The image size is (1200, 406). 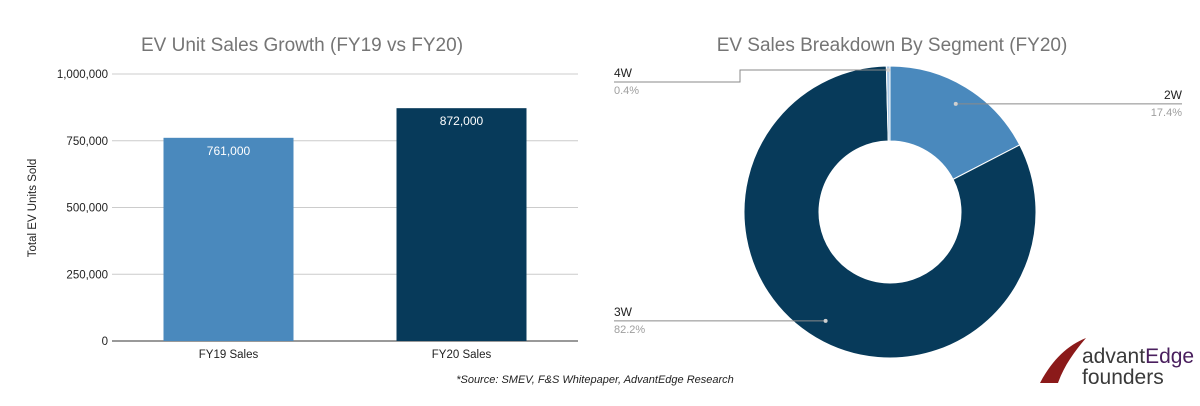 What do you see at coordinates (105, 342) in the screenshot?
I see `y-tick-label: 0` at bounding box center [105, 342].